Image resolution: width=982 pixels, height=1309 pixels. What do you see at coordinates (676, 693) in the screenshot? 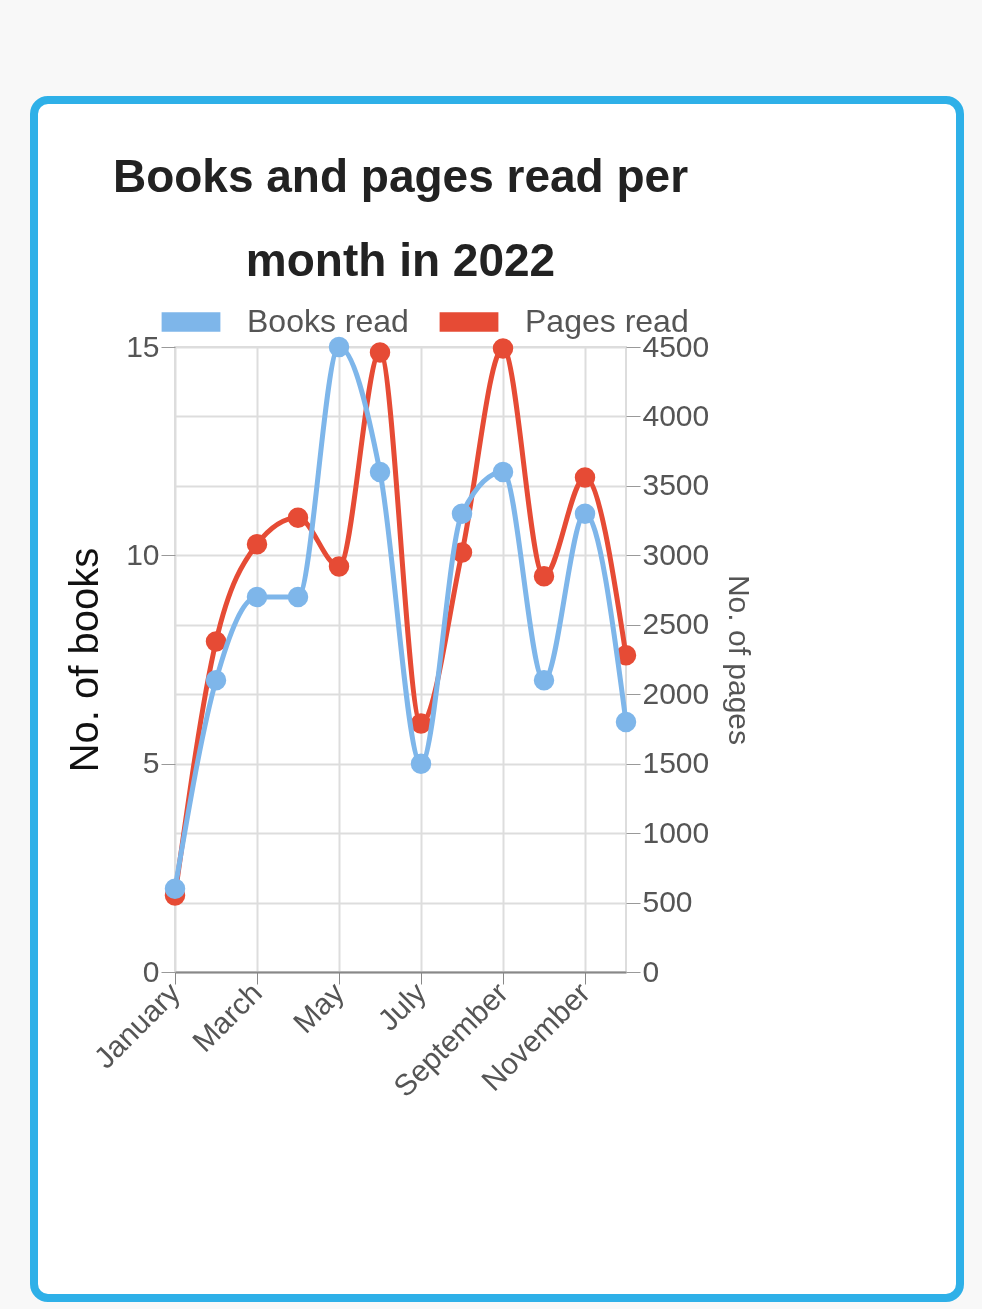
I see `y2-tick-label: 2000` at bounding box center [676, 693].